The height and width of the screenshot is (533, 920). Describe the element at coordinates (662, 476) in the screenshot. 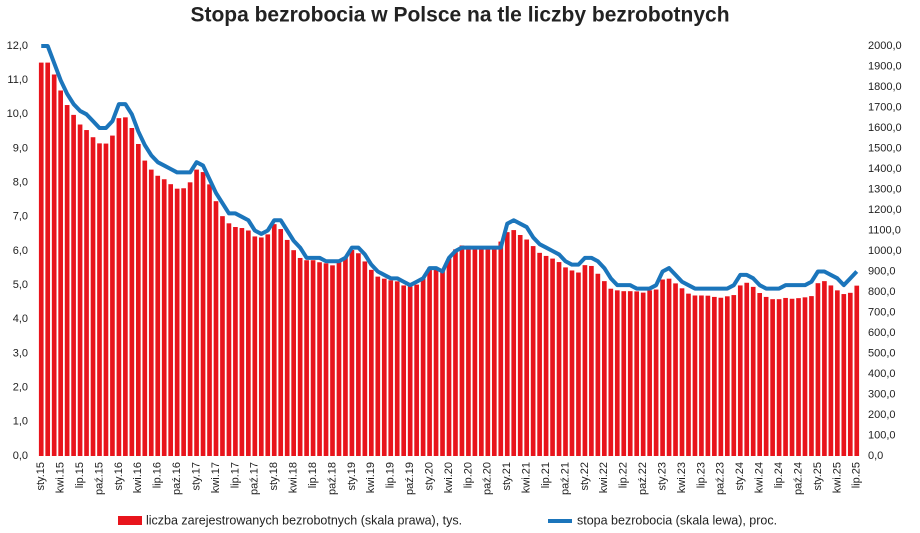

I see `x-tick-label: sty.23` at that location.